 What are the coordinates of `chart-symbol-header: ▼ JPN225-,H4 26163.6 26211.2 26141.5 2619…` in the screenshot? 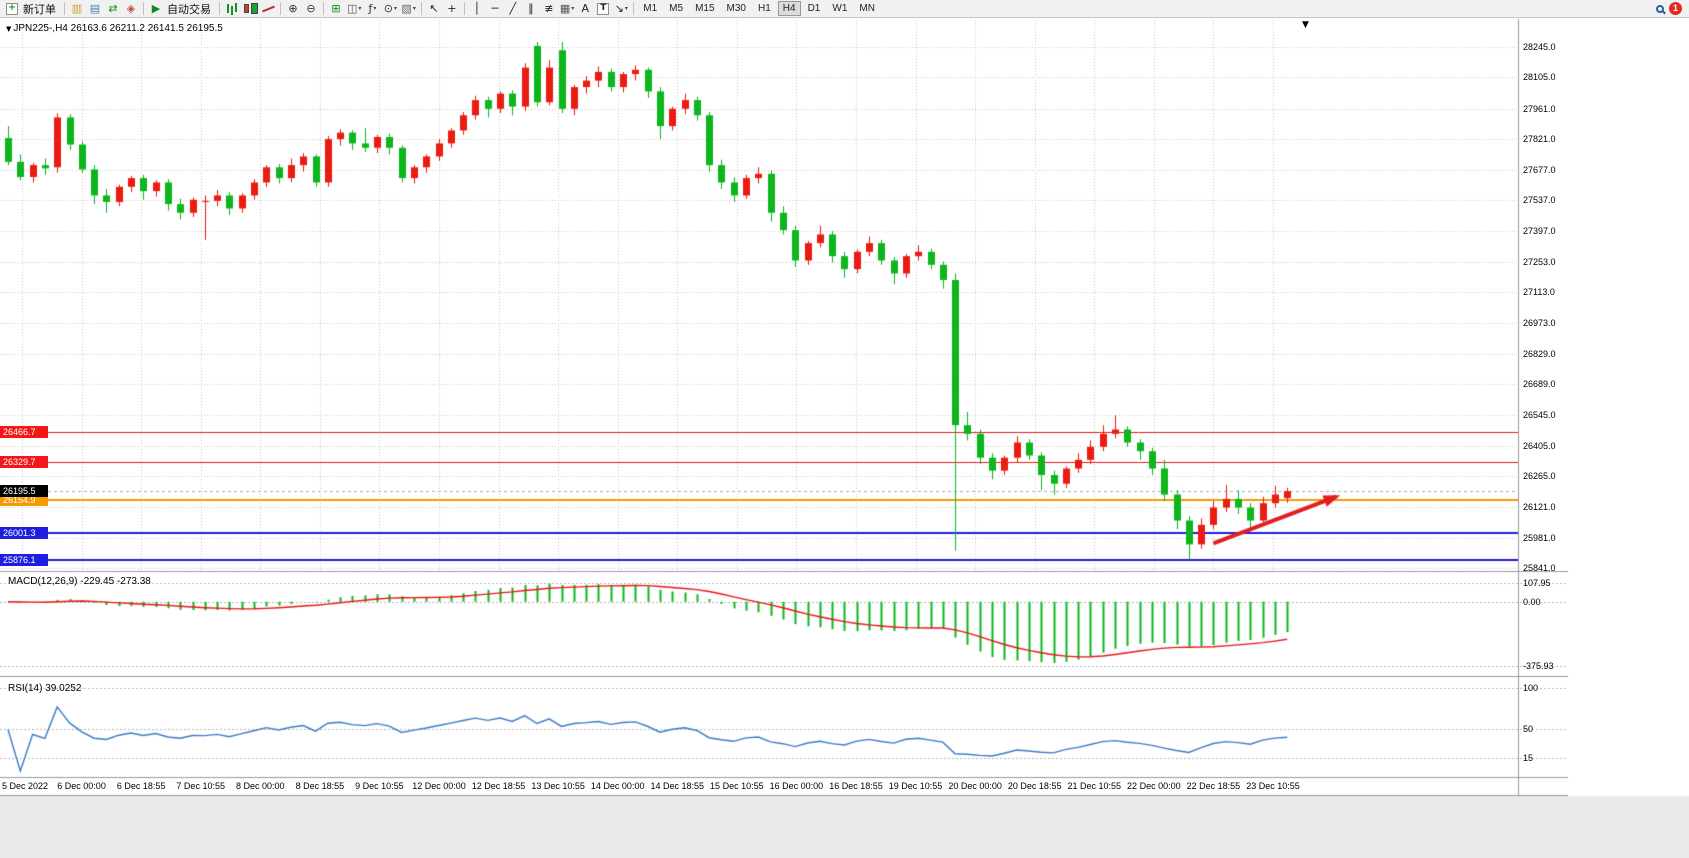 It's located at (114, 28).